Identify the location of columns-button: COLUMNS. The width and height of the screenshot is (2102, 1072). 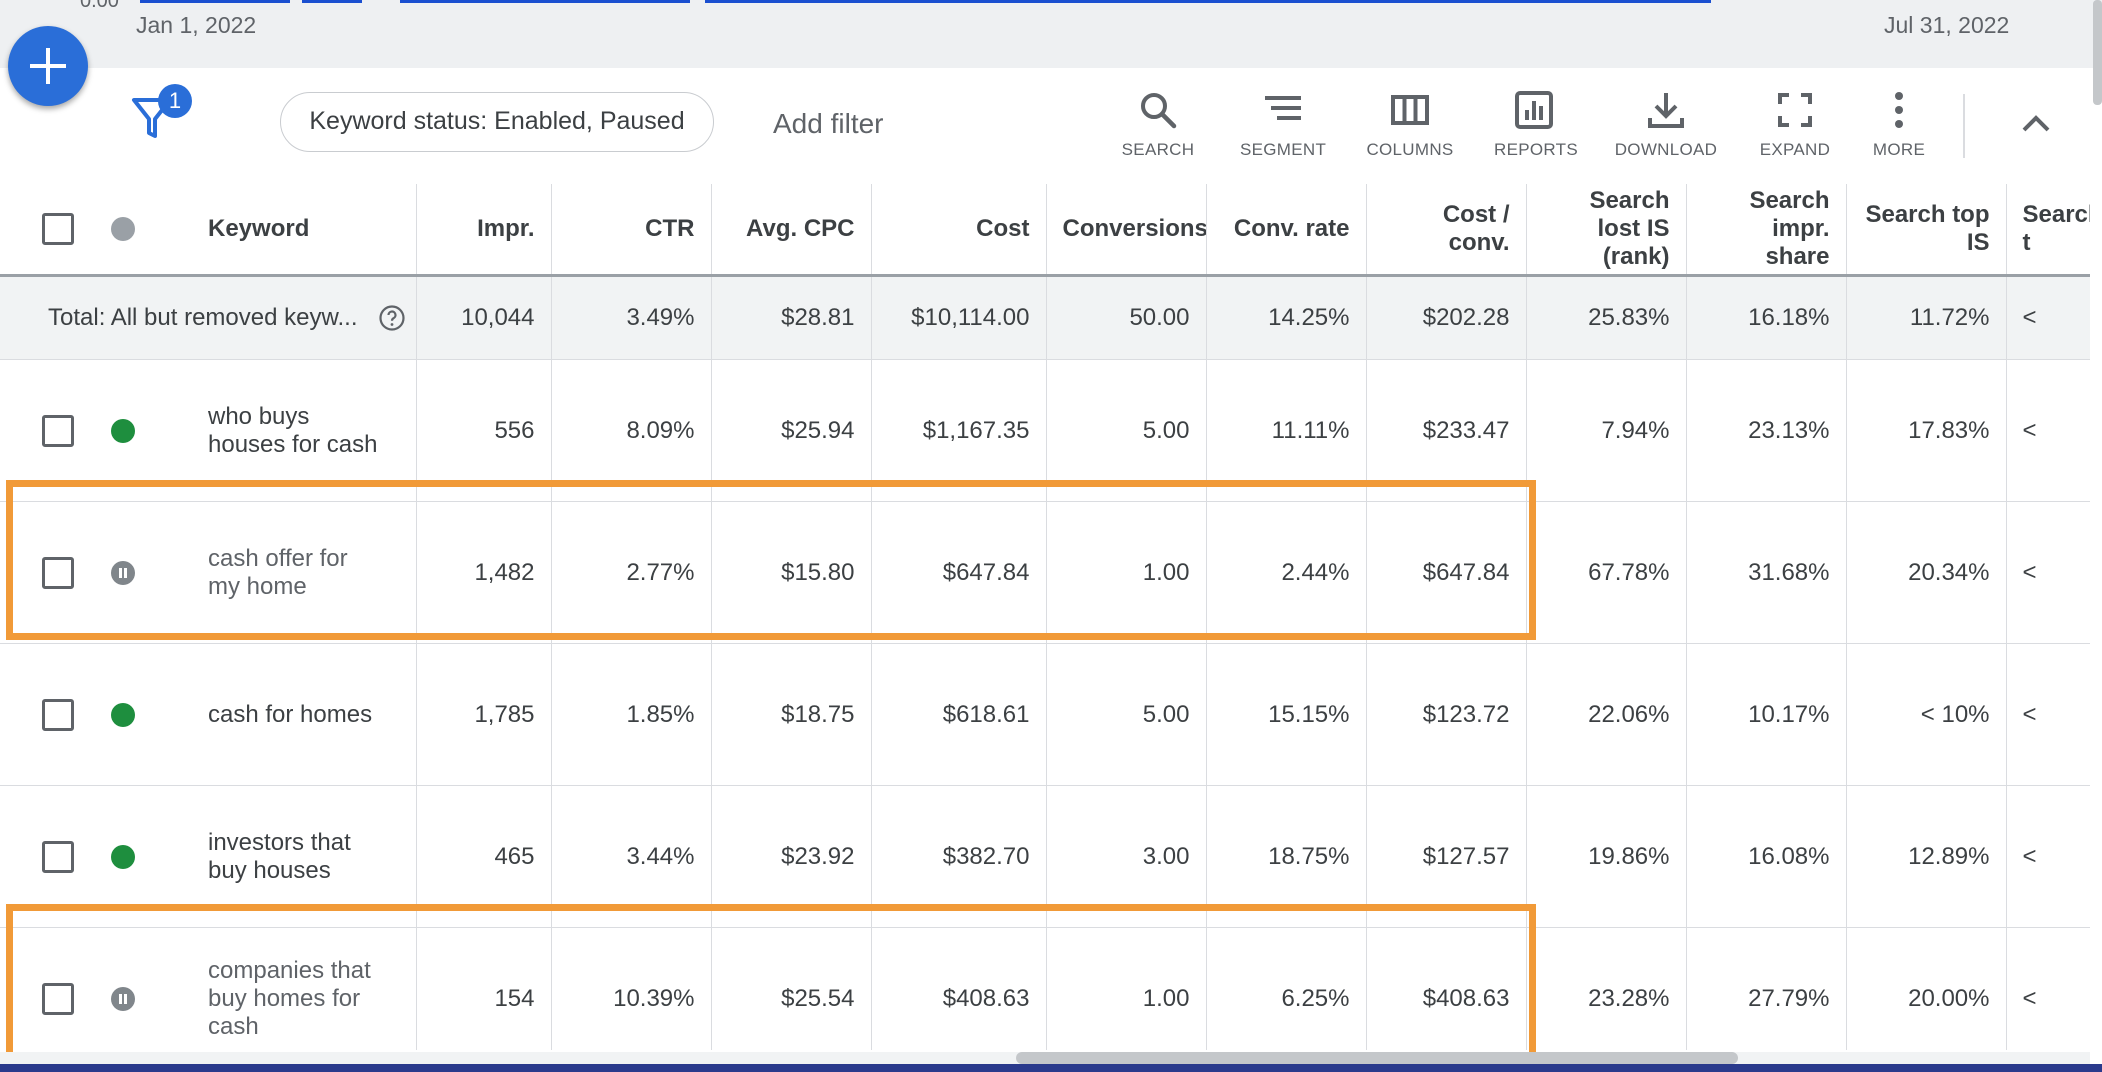
(1410, 125).